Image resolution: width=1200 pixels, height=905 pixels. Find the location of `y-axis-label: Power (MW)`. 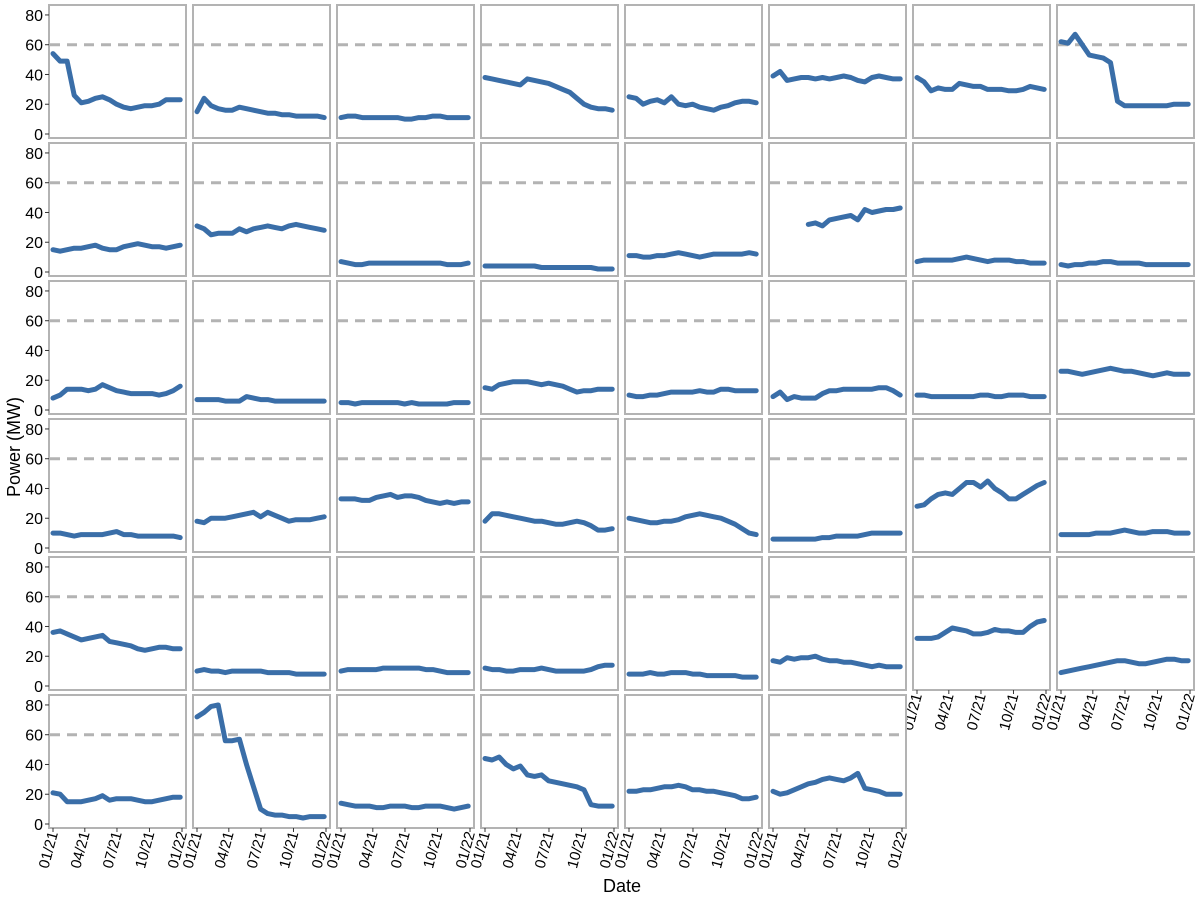

y-axis-label: Power (MW) is located at coordinates (14, 447).